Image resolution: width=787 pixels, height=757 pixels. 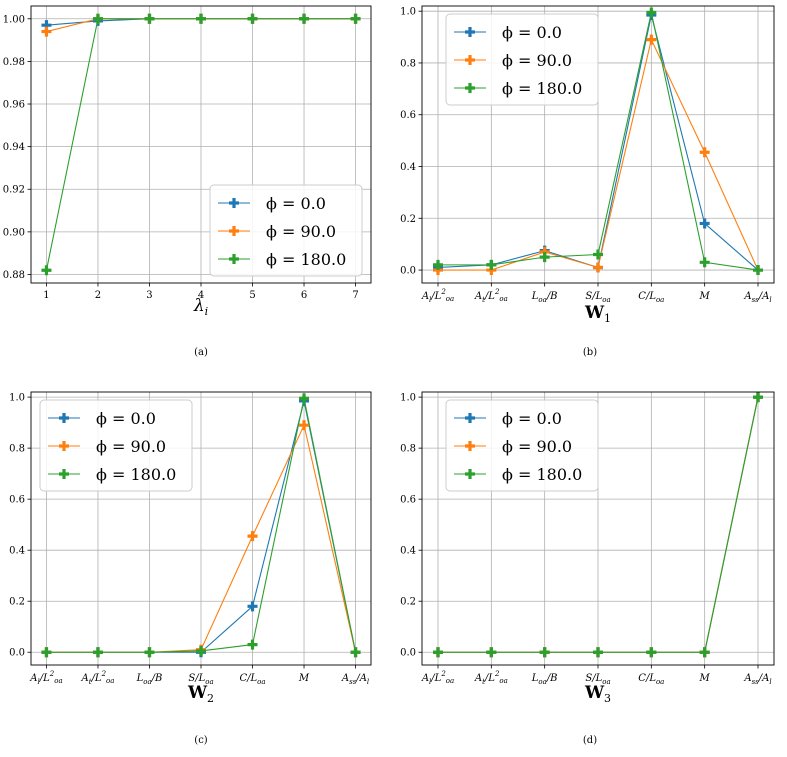 What do you see at coordinates (14, 105) in the screenshot?
I see `y-tick-label: 0.96` at bounding box center [14, 105].